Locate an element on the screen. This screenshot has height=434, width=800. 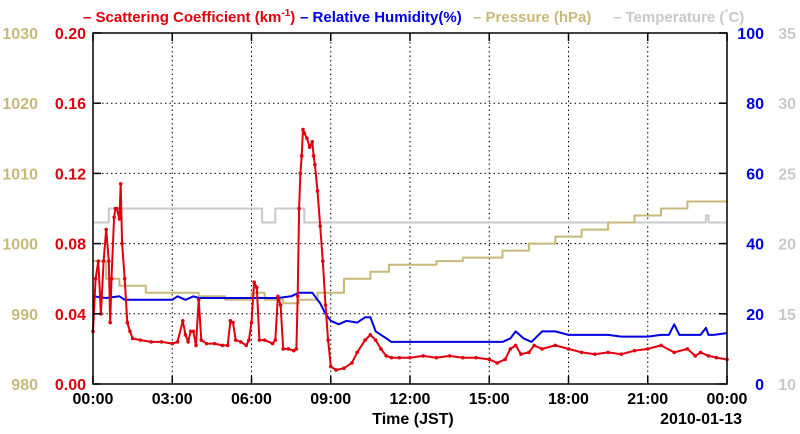
x-tick-label: 12:00 is located at coordinates (410, 399).